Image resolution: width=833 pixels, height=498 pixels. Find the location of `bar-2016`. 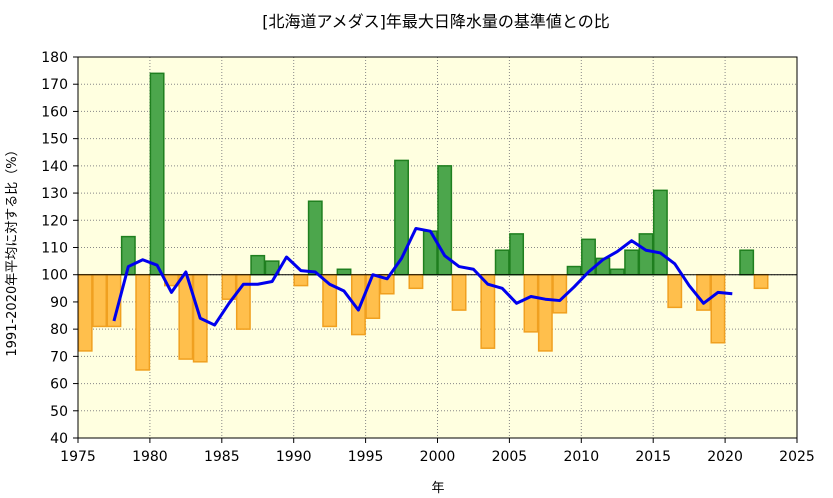

bar-2016 is located at coordinates (660, 232).